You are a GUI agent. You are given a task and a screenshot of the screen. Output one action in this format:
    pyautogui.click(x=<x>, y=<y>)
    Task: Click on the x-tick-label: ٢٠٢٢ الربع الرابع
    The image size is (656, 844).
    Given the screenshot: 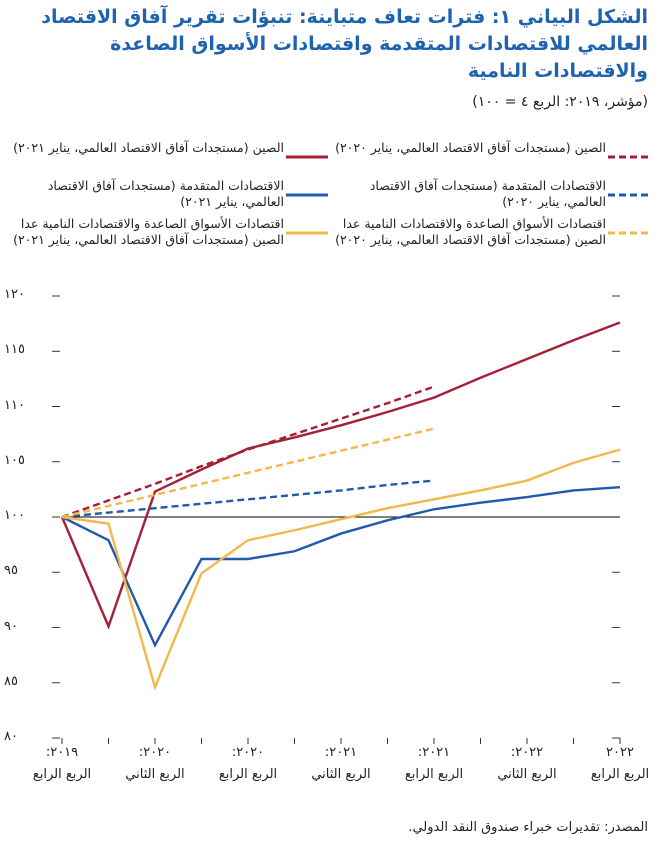 What is the action you would take?
    pyautogui.click(x=620, y=763)
    